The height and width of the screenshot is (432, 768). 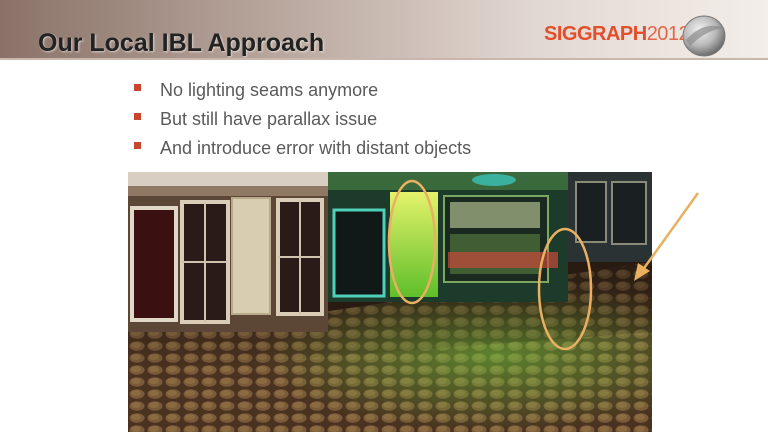 I want to click on slide-header: Our Local IBL Approach SIGGRAPH2012, so click(x=384, y=30).